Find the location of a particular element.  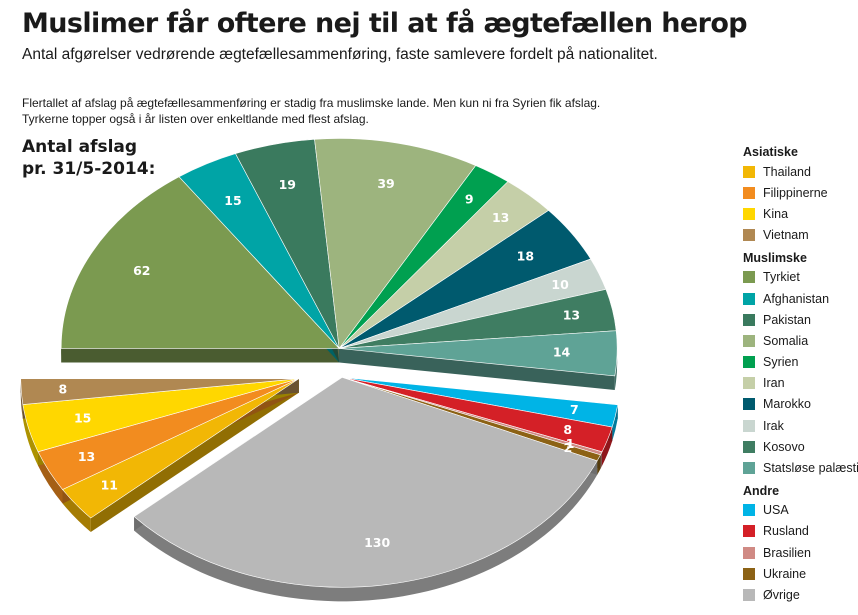

legend-item-ovrige: Øvrige is located at coordinates (800, 594).